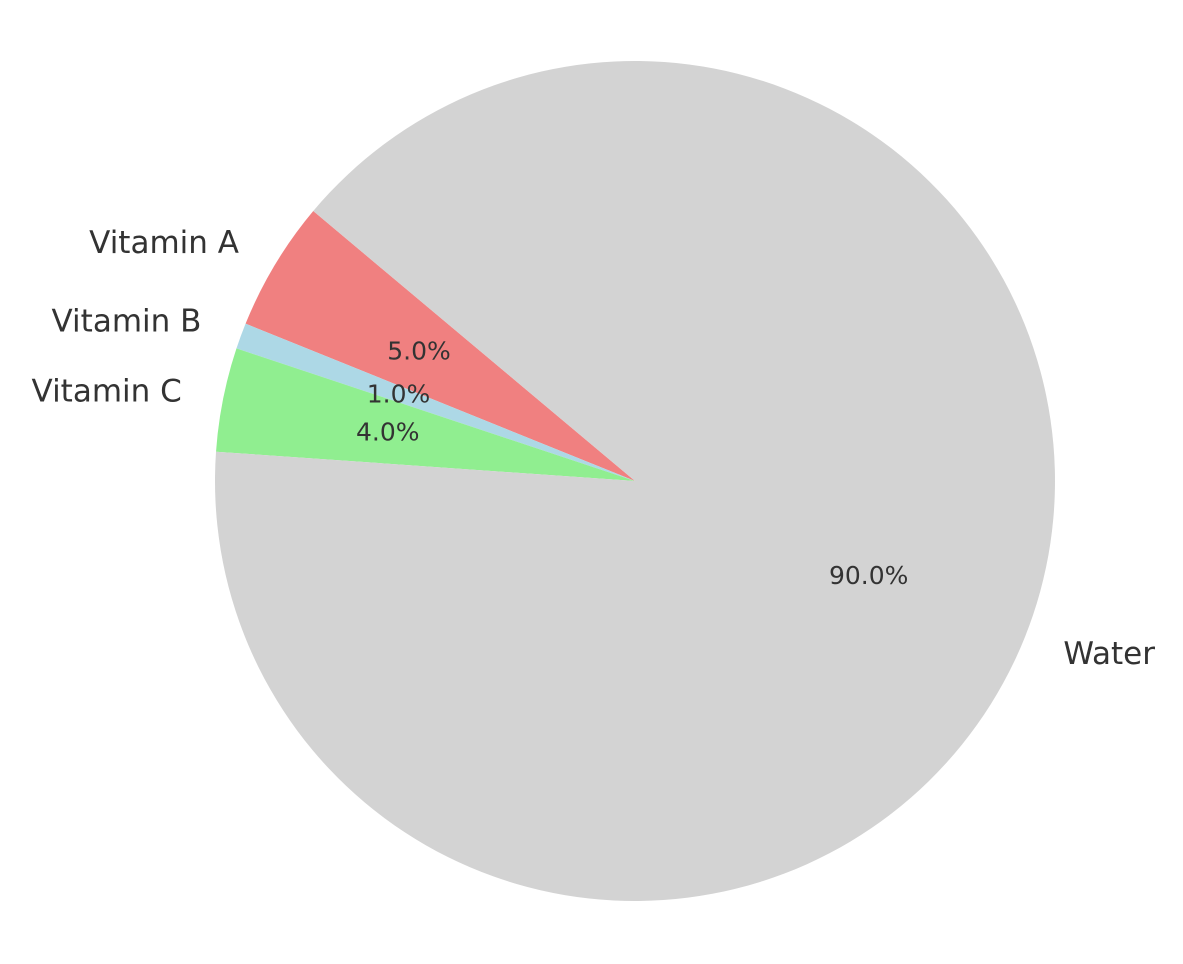 This screenshot has height=964, width=1183. What do you see at coordinates (127, 321) in the screenshot?
I see `slice-label: Vitamin B` at bounding box center [127, 321].